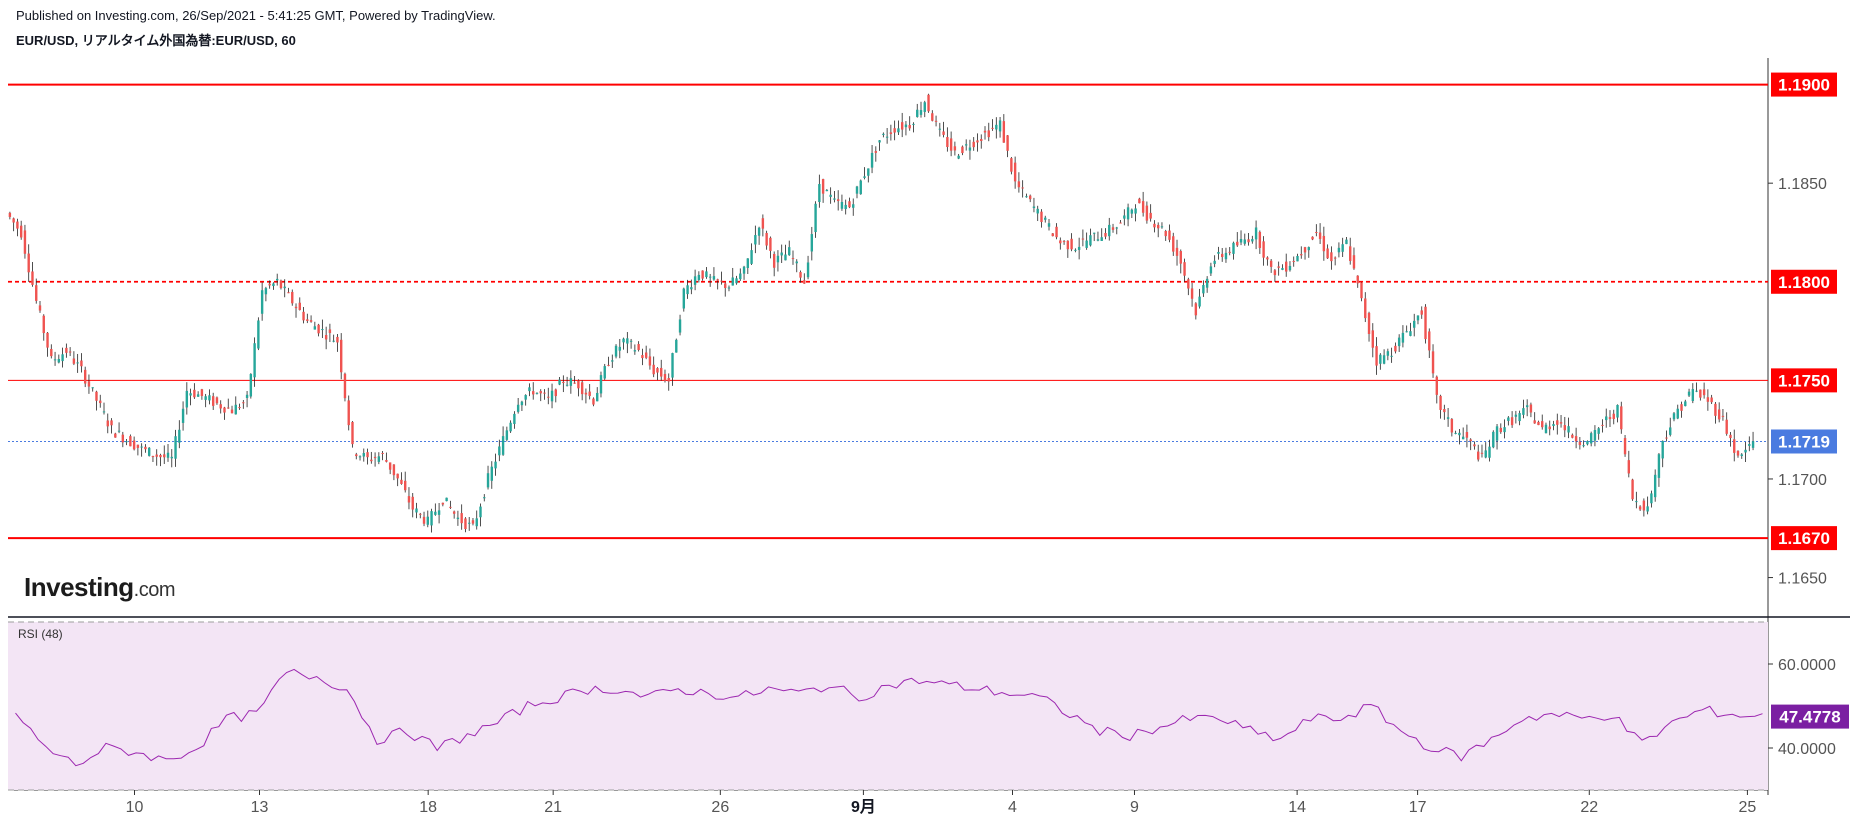  What do you see at coordinates (1804, 538) in the screenshot?
I see `level-label-3: 1.1670` at bounding box center [1804, 538].